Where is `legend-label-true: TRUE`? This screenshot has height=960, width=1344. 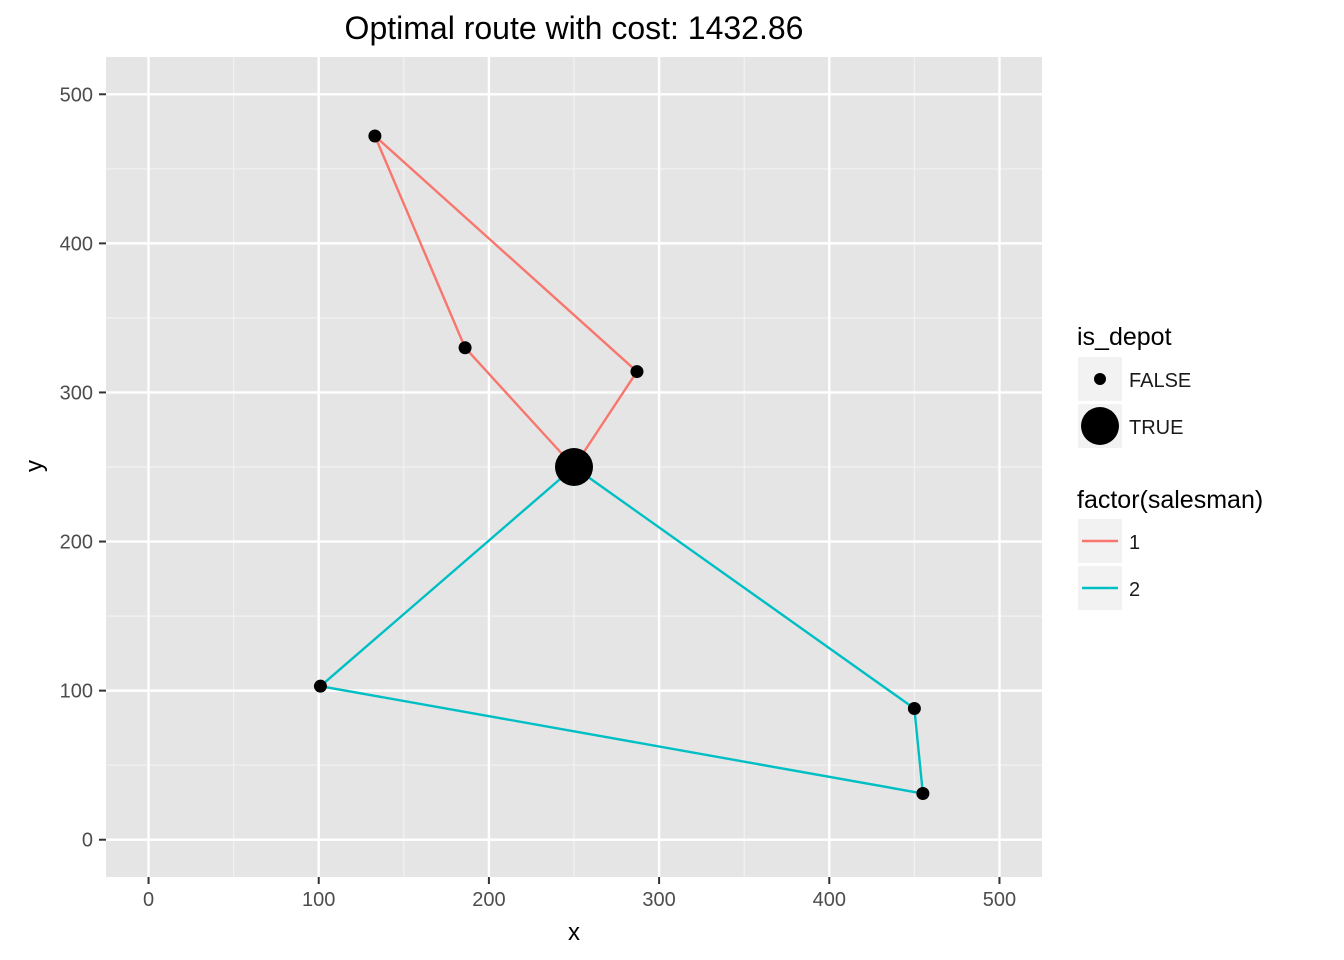
legend-label-true: TRUE is located at coordinates (1156, 428).